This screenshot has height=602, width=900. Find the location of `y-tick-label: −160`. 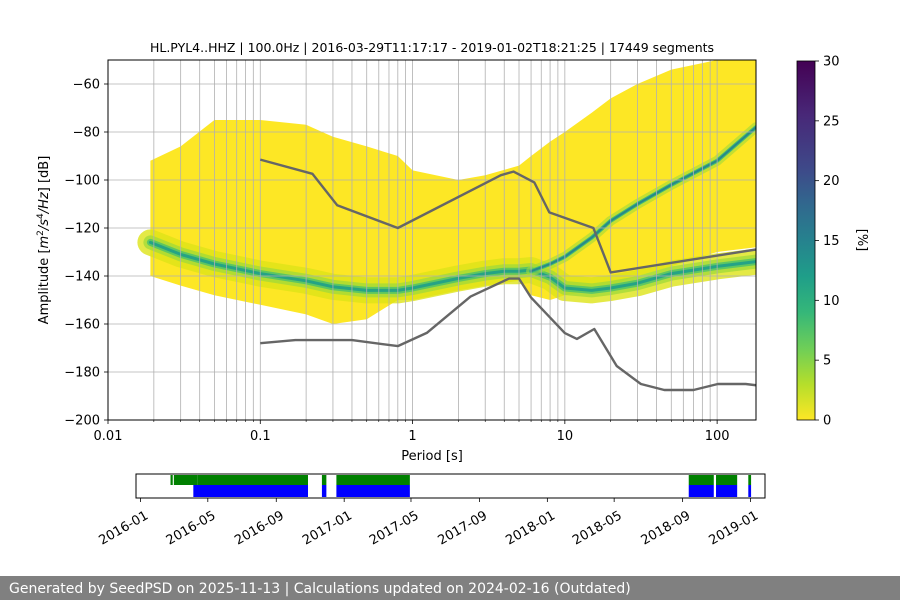

y-tick-label: −160 is located at coordinates (82, 325).